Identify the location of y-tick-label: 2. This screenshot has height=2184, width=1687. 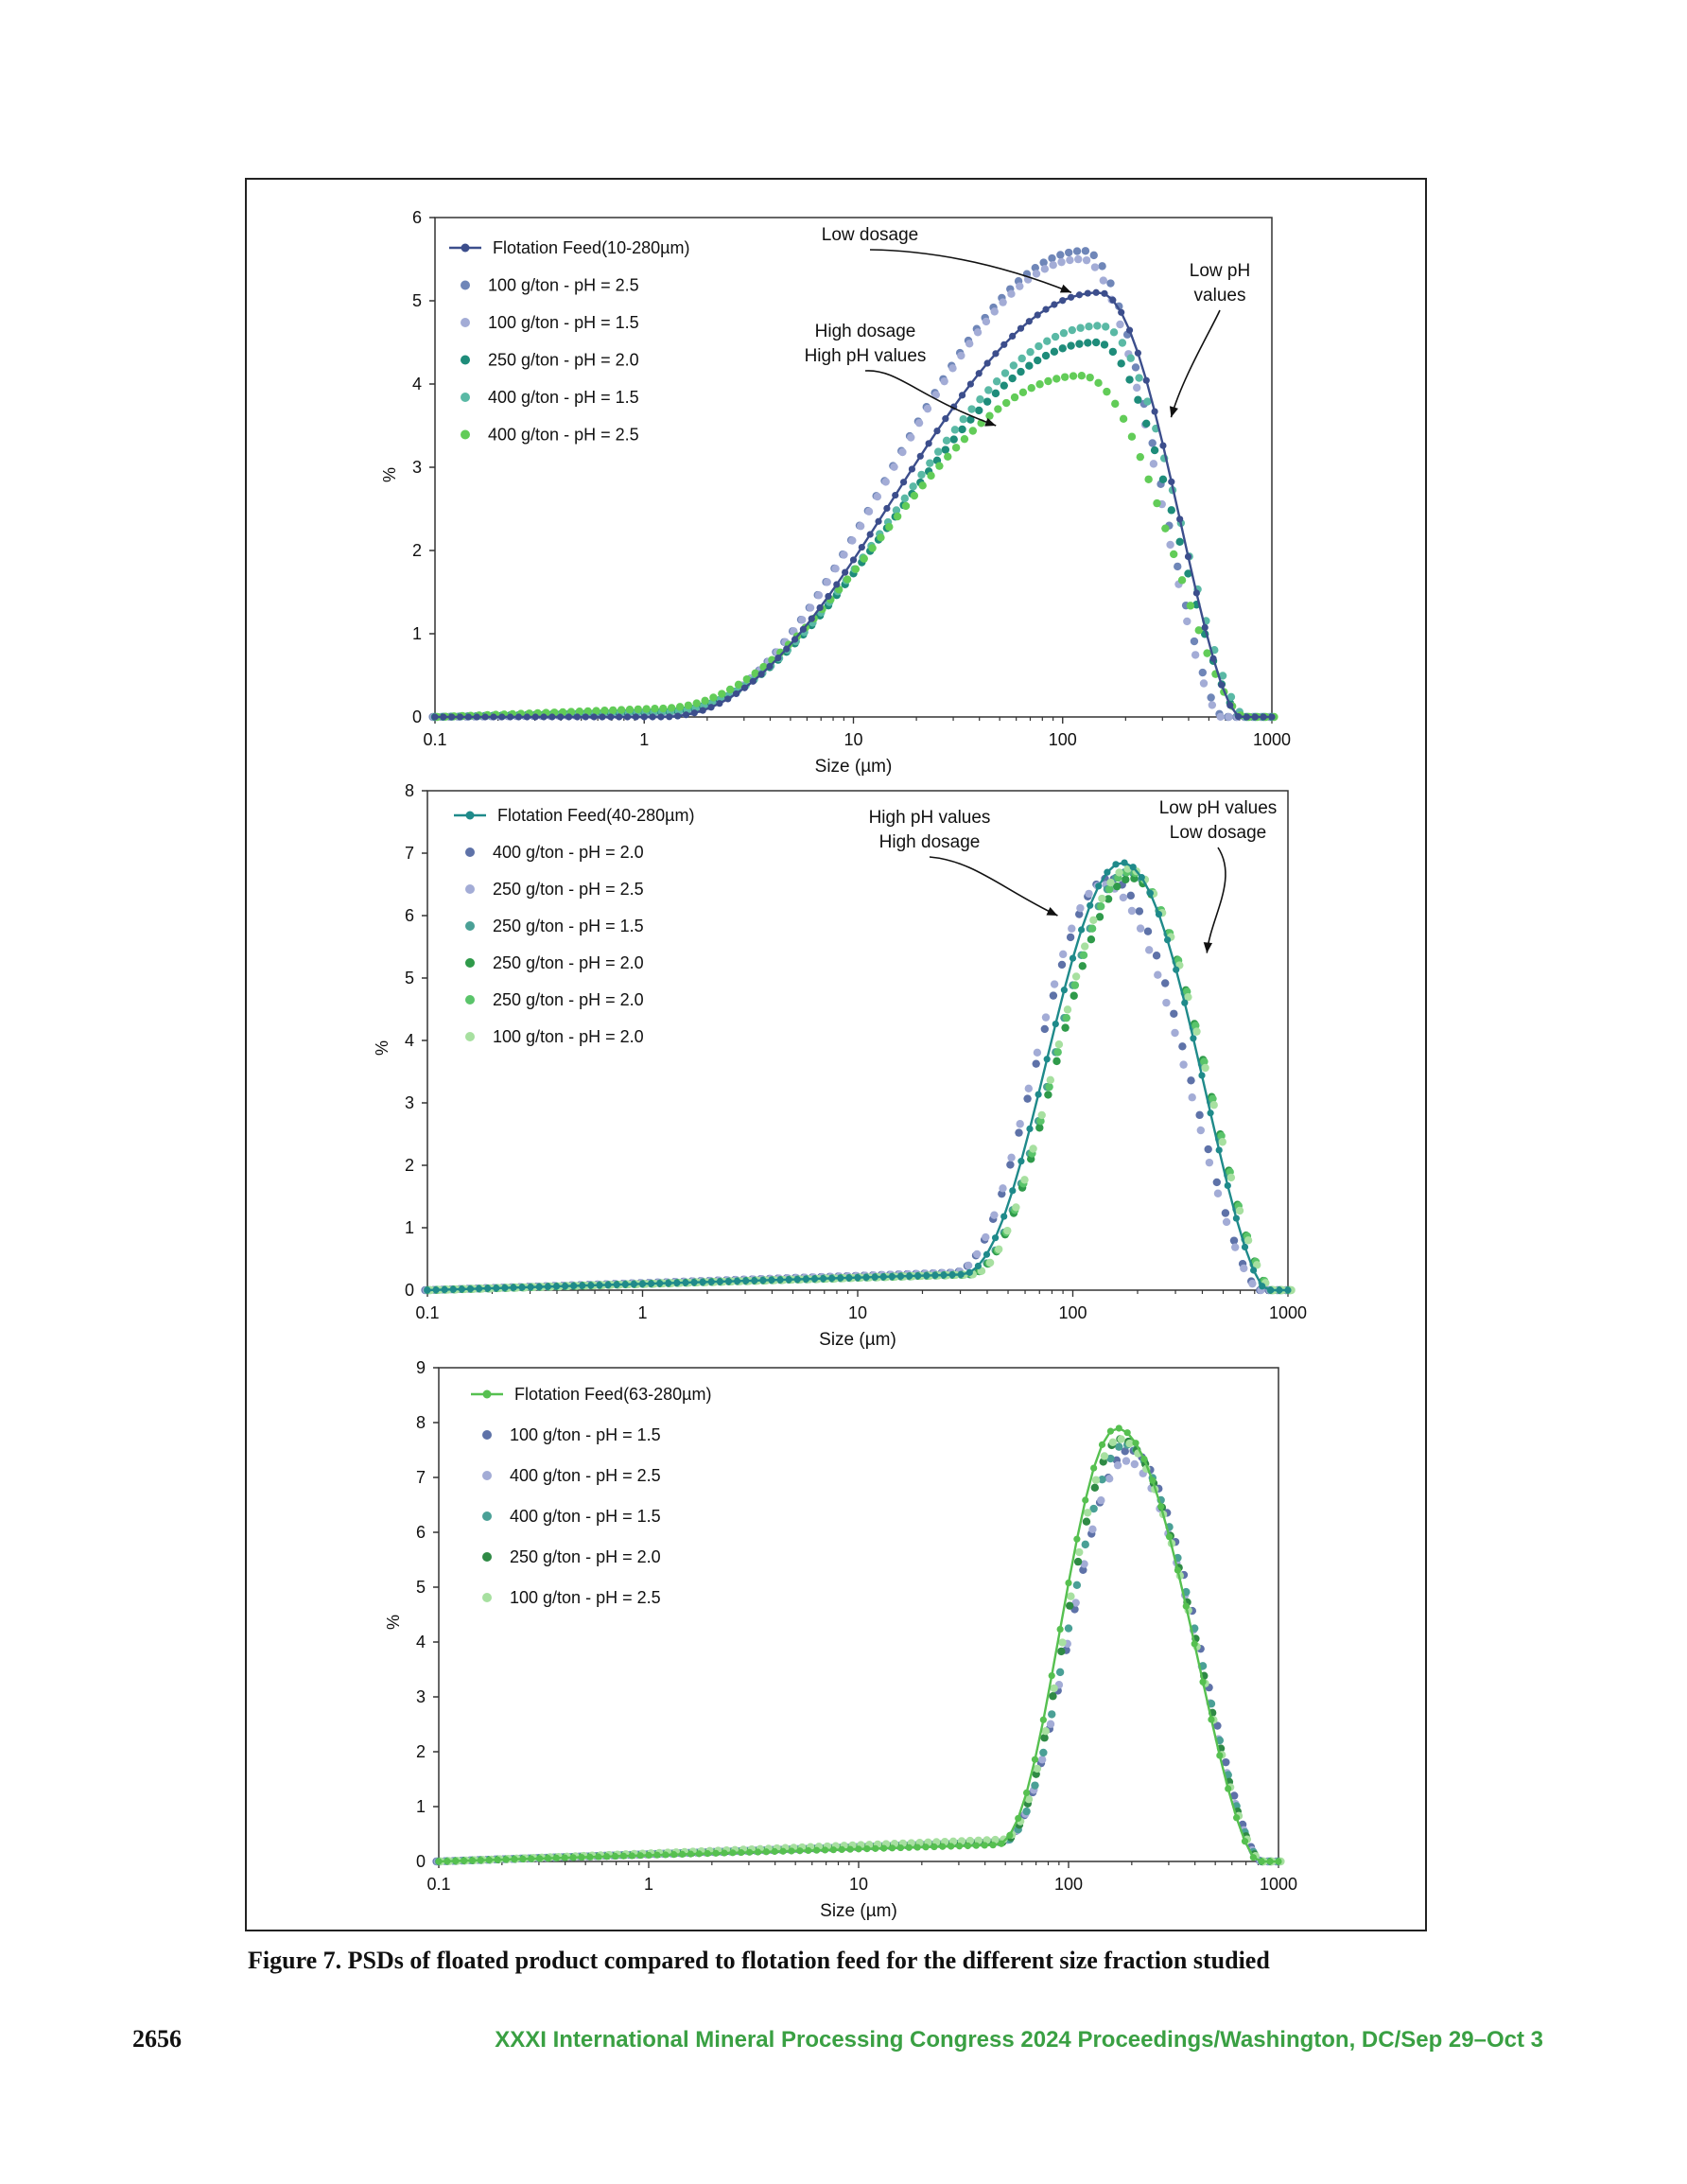
(409, 1165).